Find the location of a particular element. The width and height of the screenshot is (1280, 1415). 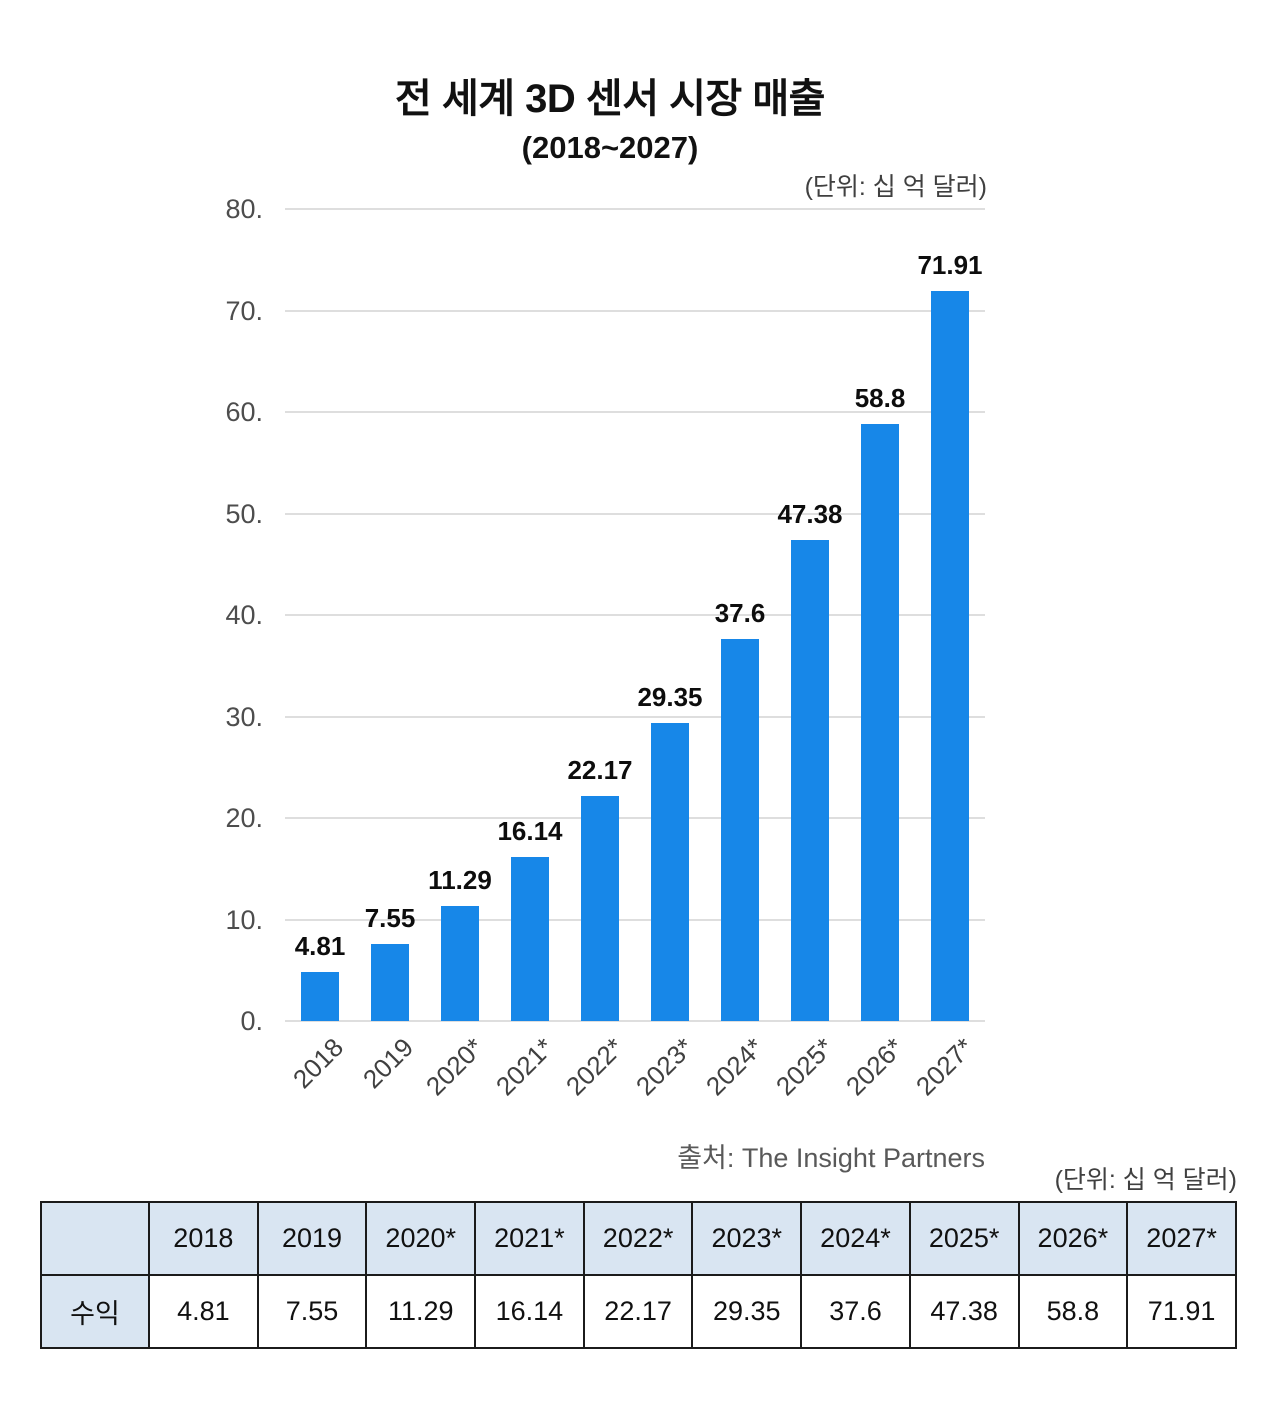

x-tick-label-2026: 2026* is located at coordinates (874, 1067).